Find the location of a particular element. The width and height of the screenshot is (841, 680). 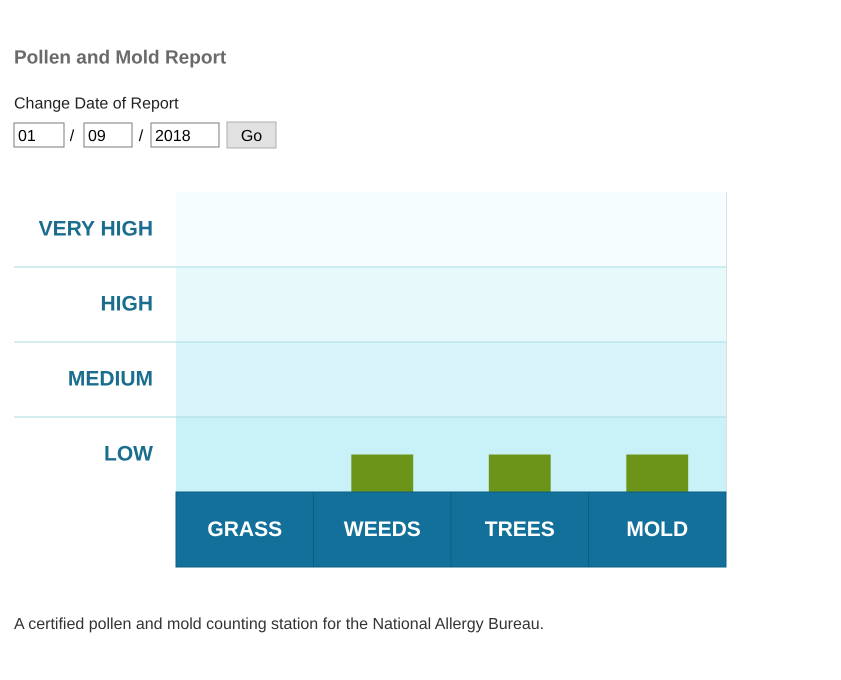

band-label: MEDIUM is located at coordinates (110, 379).